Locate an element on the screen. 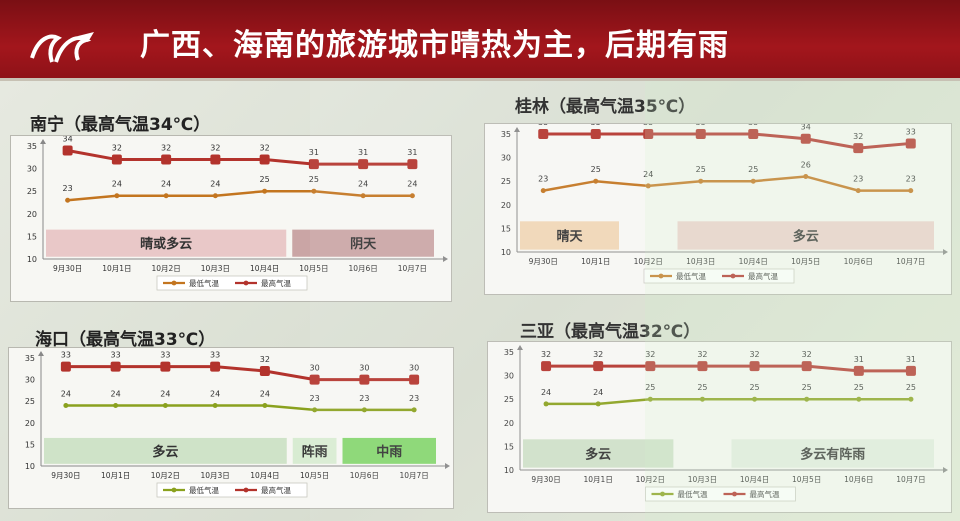 This screenshot has height=521, width=960. x-axis-arrow-icon is located at coordinates (945, 252).